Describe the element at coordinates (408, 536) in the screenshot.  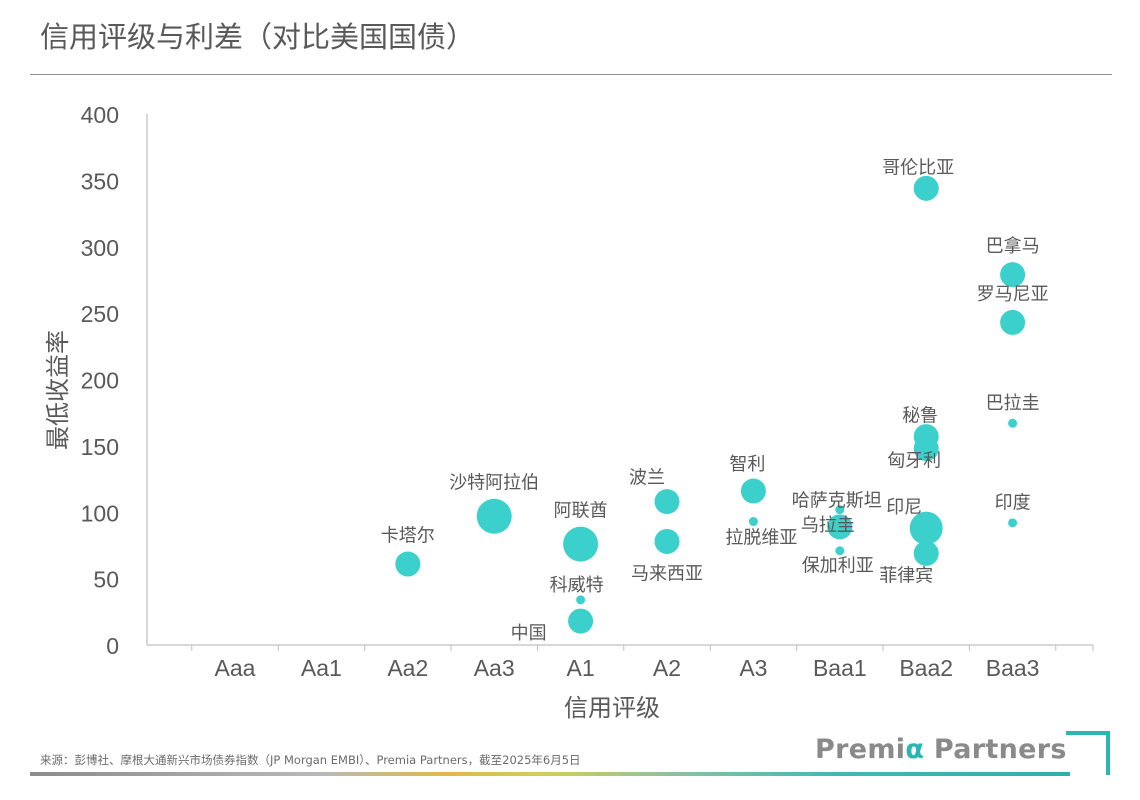
I see `data-label: 卡塔尔` at that location.